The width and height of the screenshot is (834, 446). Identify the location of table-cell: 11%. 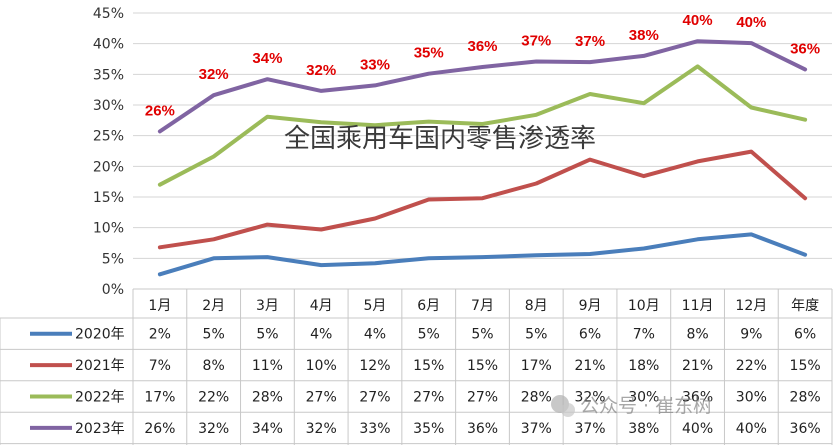
(267, 366).